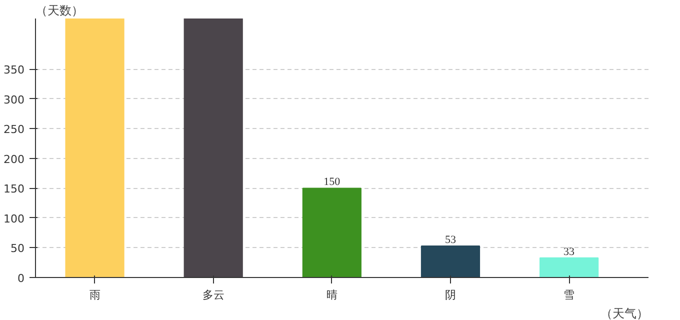 The image size is (680, 320). Describe the element at coordinates (14, 159) in the screenshot. I see `y-tick-label: 200` at that location.